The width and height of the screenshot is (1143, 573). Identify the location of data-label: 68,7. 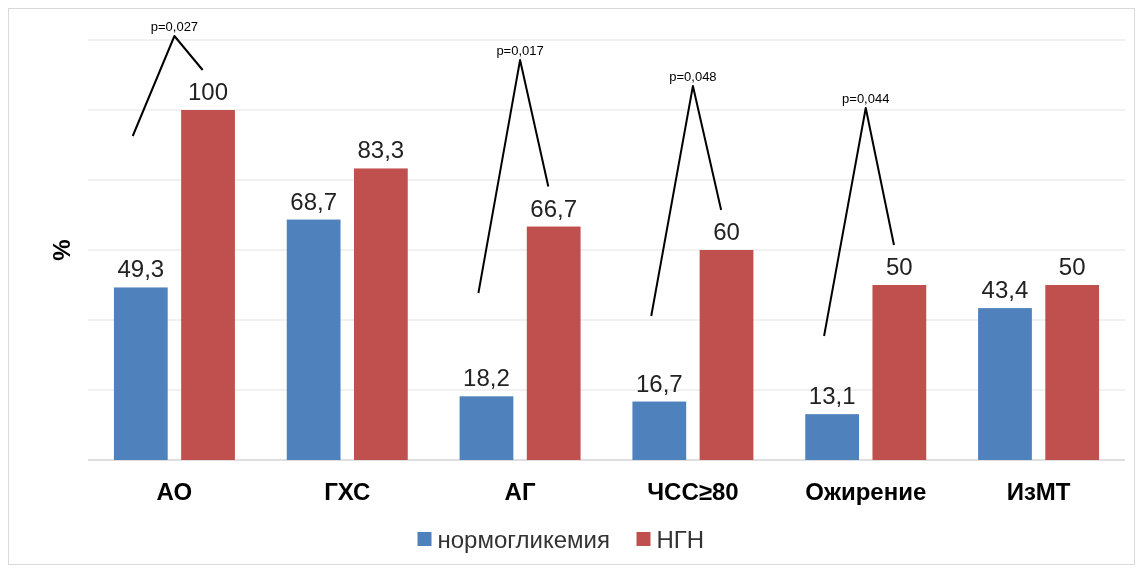
(313, 201).